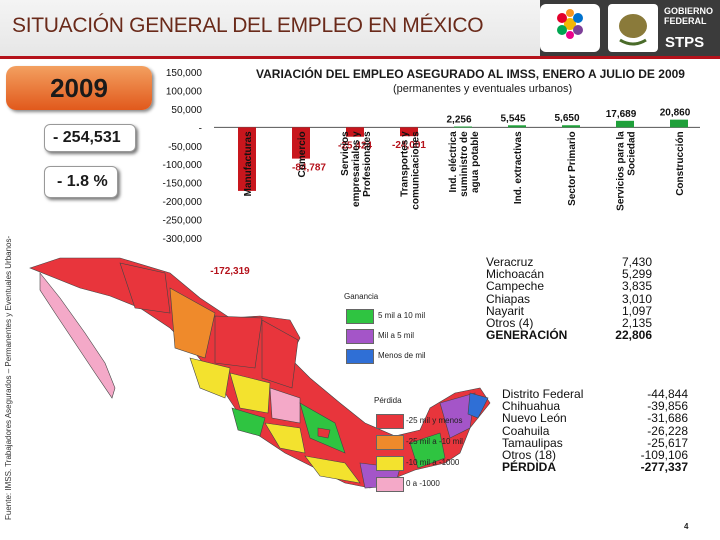  I want to click on y-tick-label: -150,000, so click(183, 184).